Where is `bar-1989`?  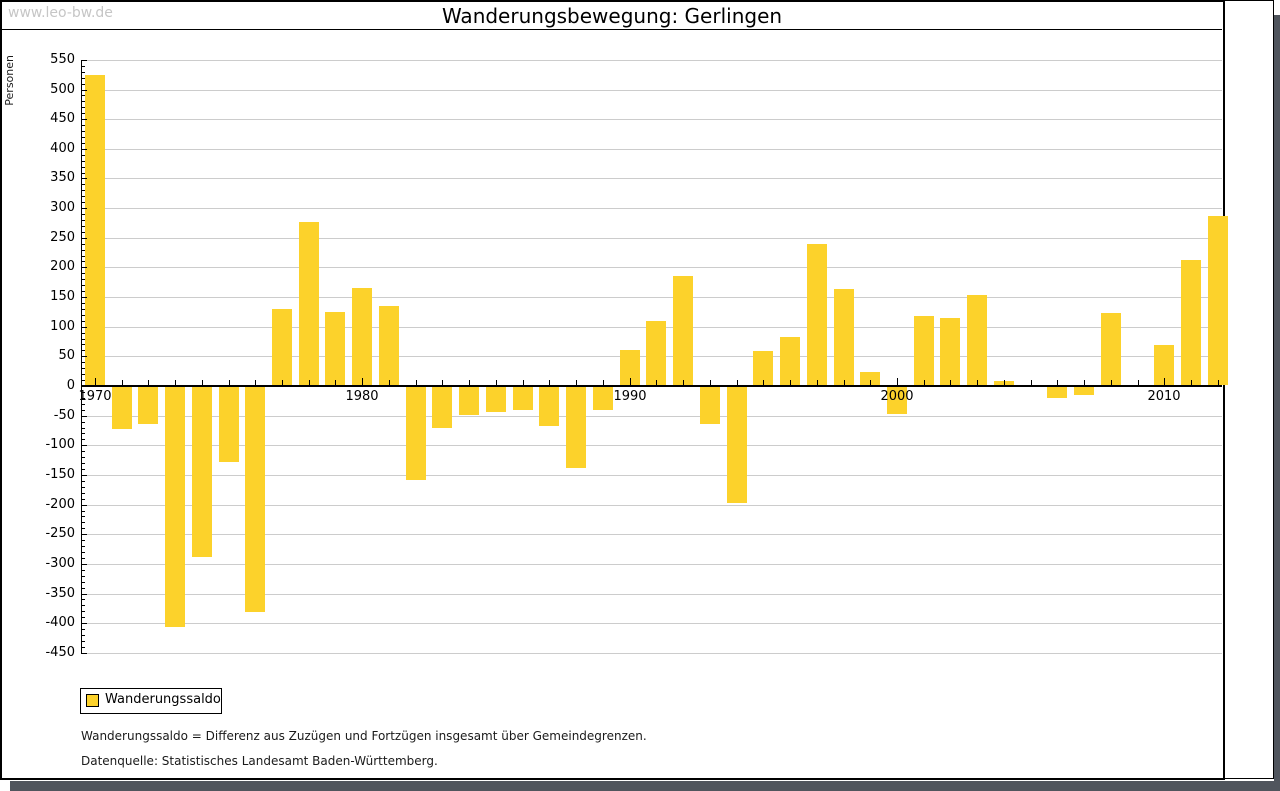 bar-1989 is located at coordinates (603, 398).